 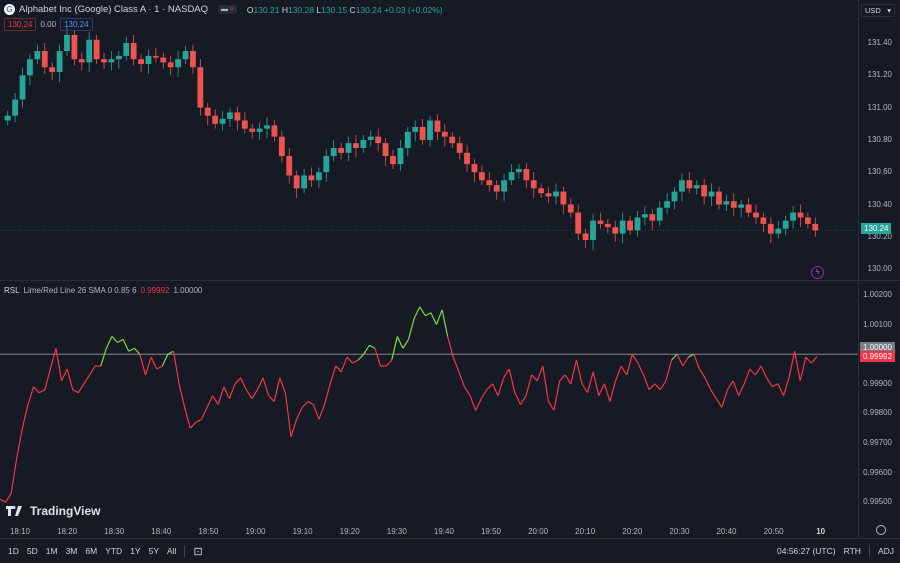 I want to click on calendar-goto-icon: ⊡, so click(x=198, y=551).